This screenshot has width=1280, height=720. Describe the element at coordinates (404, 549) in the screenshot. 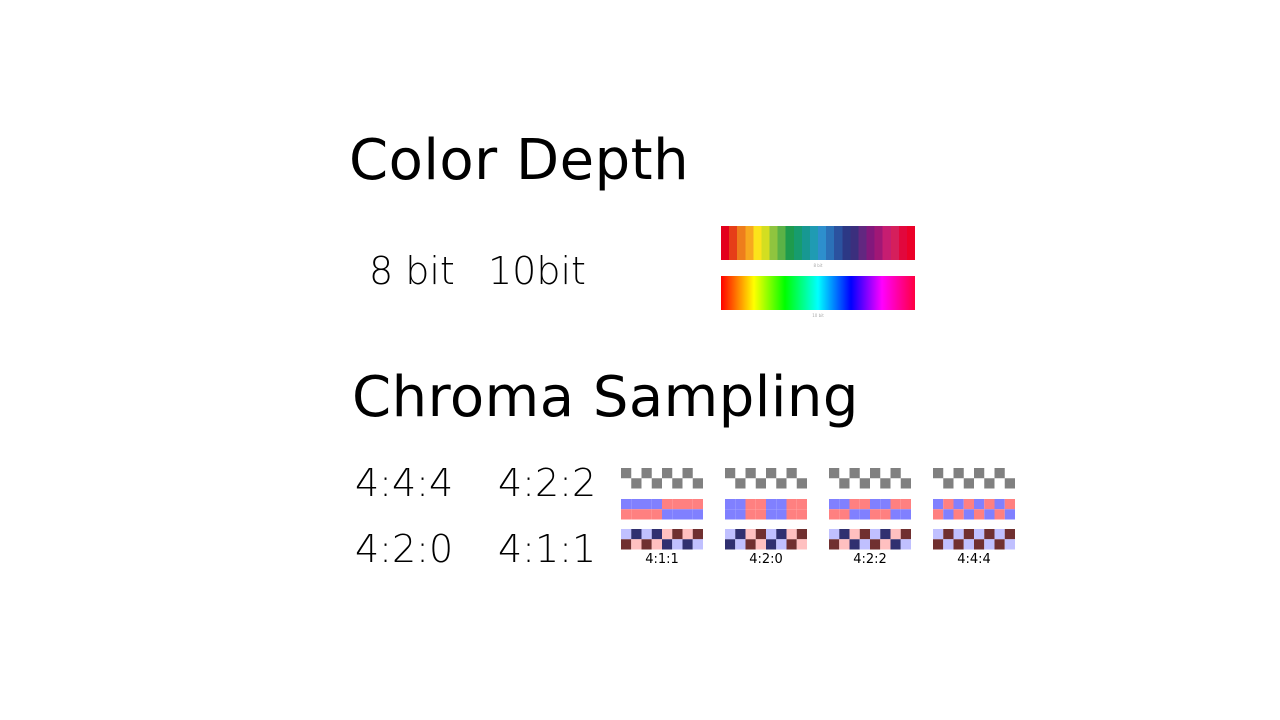

I see `ratio-label-420: 4:2:0` at that location.